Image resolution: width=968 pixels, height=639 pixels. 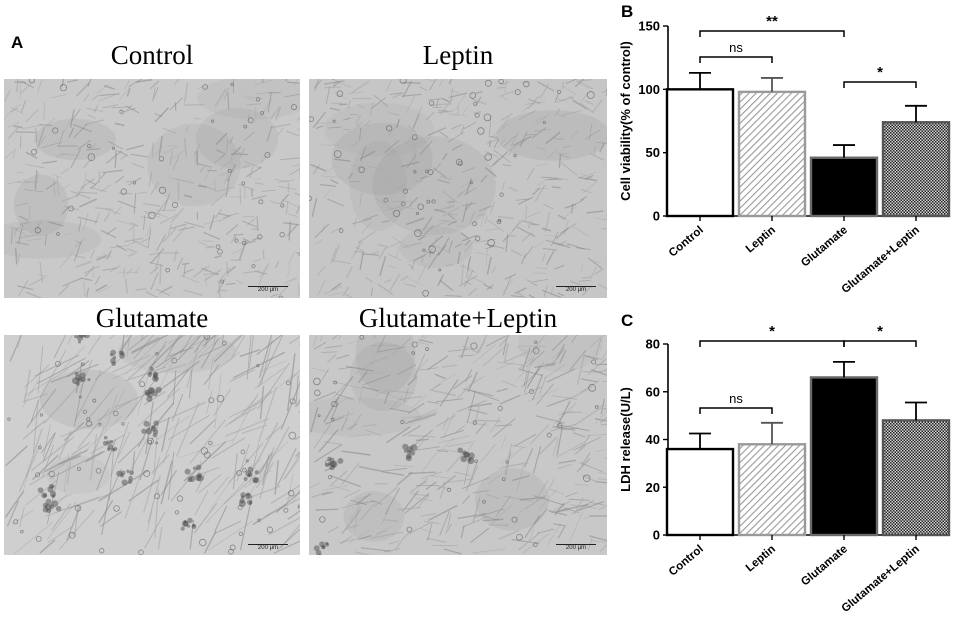 I want to click on y-tick-label: 50, so click(x=653, y=152).